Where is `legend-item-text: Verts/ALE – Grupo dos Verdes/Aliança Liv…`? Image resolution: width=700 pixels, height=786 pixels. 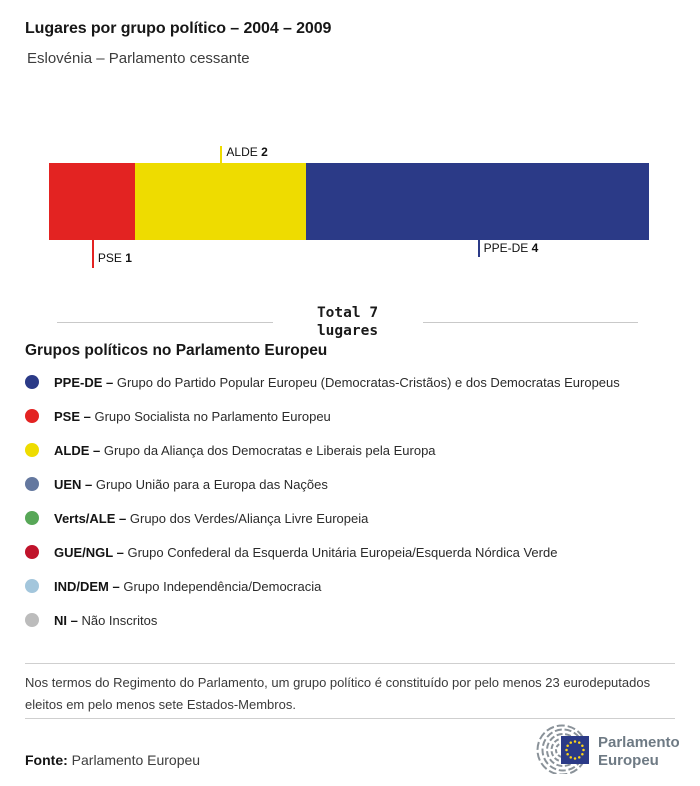 legend-item-text: Verts/ALE – Grupo dos Verdes/Aliança Liv… is located at coordinates (211, 518).